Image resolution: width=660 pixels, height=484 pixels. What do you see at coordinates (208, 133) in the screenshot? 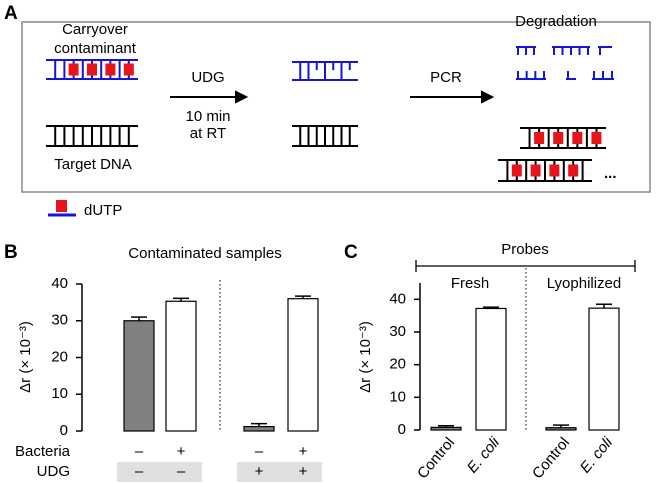
I see `label: at RT` at bounding box center [208, 133].